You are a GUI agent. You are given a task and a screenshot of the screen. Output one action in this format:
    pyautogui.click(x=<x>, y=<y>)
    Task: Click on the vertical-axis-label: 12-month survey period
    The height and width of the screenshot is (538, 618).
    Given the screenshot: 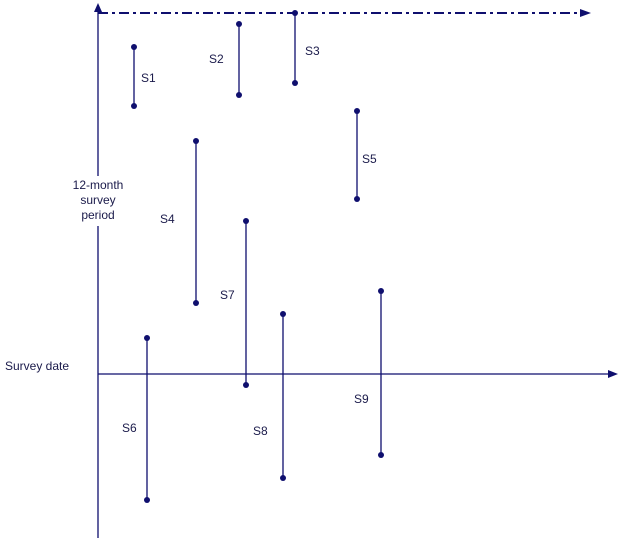 What is the action you would take?
    pyautogui.click(x=98, y=200)
    